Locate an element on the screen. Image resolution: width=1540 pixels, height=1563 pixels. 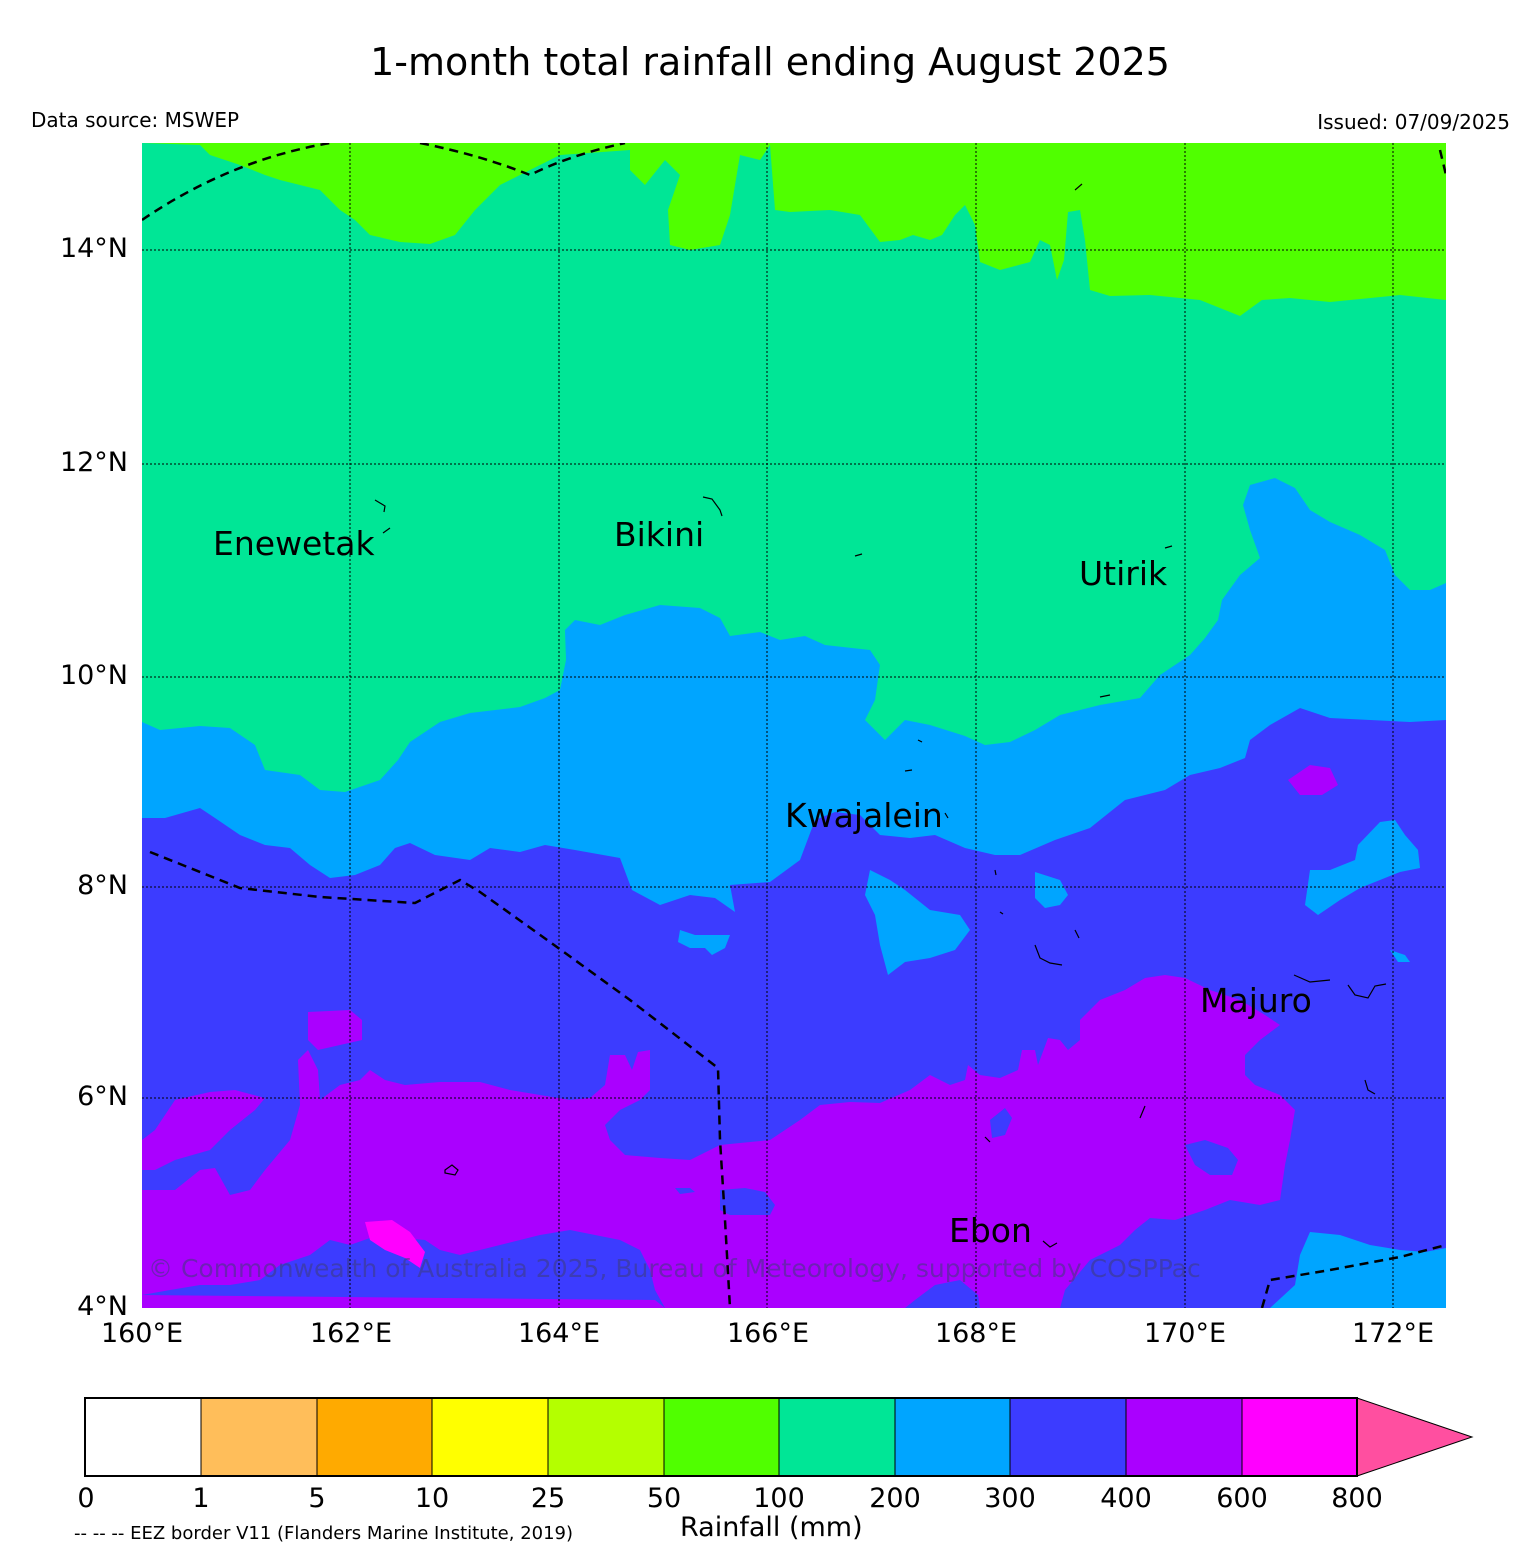
lat-label: 10°N is located at coordinates (93, 675).